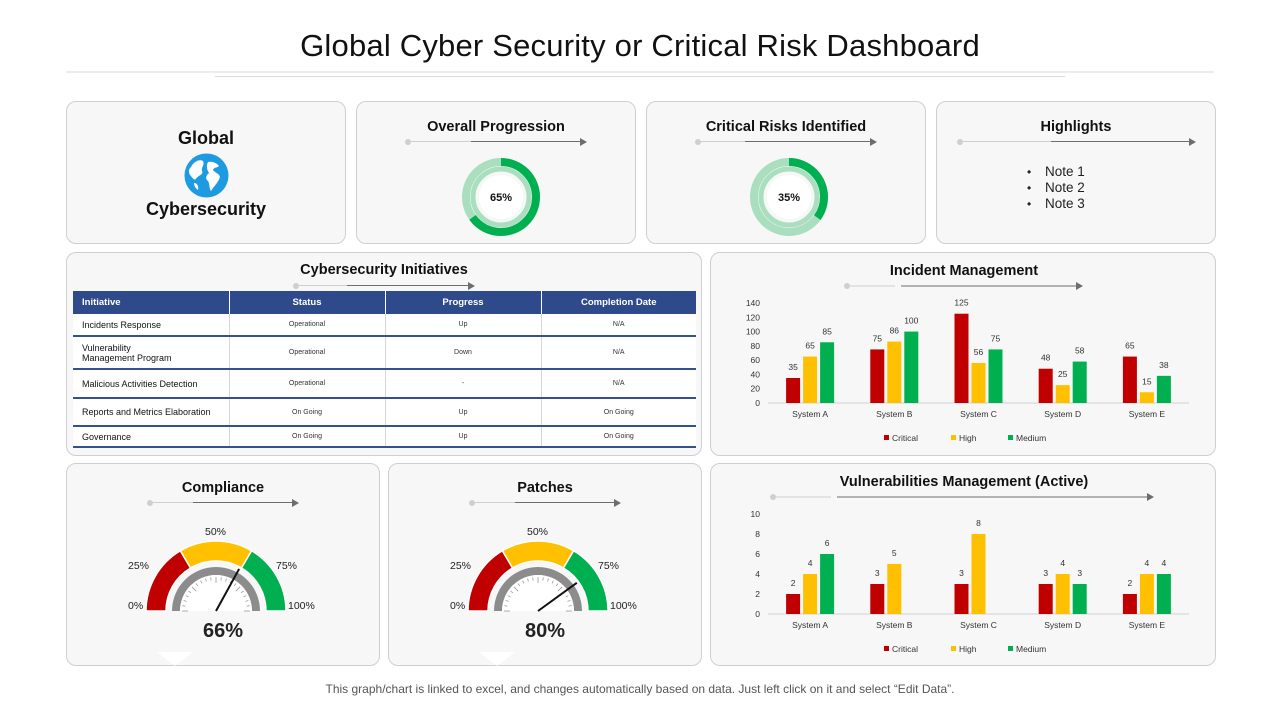 The image size is (1280, 720). I want to click on data-label: 2, so click(793, 583).